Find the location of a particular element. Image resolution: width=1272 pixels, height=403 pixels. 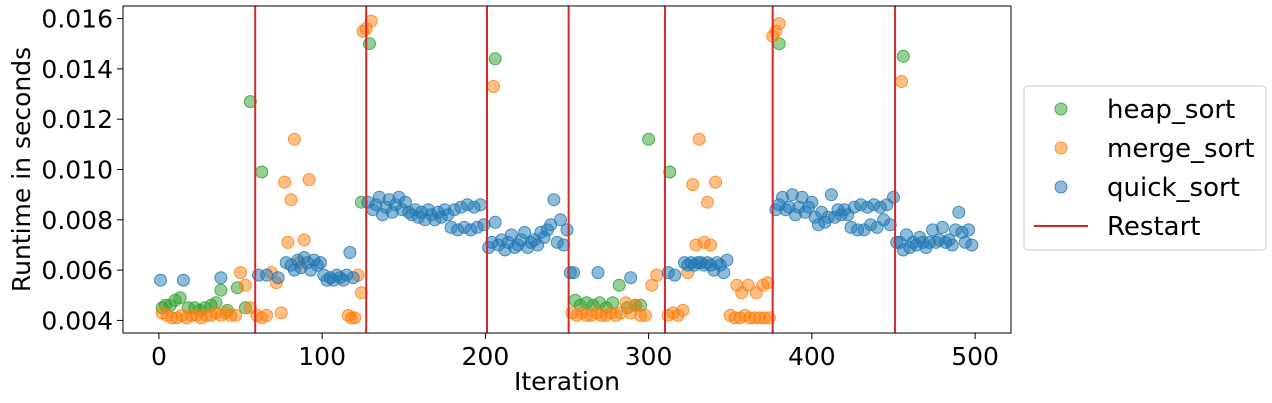

legend-label: merge_sort is located at coordinates (1180, 149).